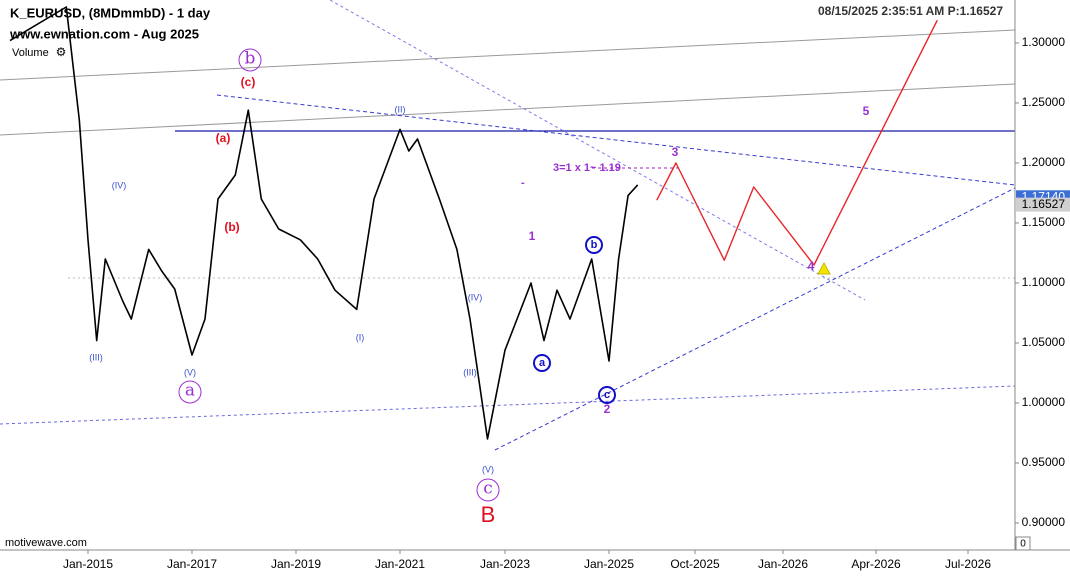 The image size is (1070, 577). What do you see at coordinates (30, 53) in the screenshot?
I see `volume-label: Volume` at bounding box center [30, 53].